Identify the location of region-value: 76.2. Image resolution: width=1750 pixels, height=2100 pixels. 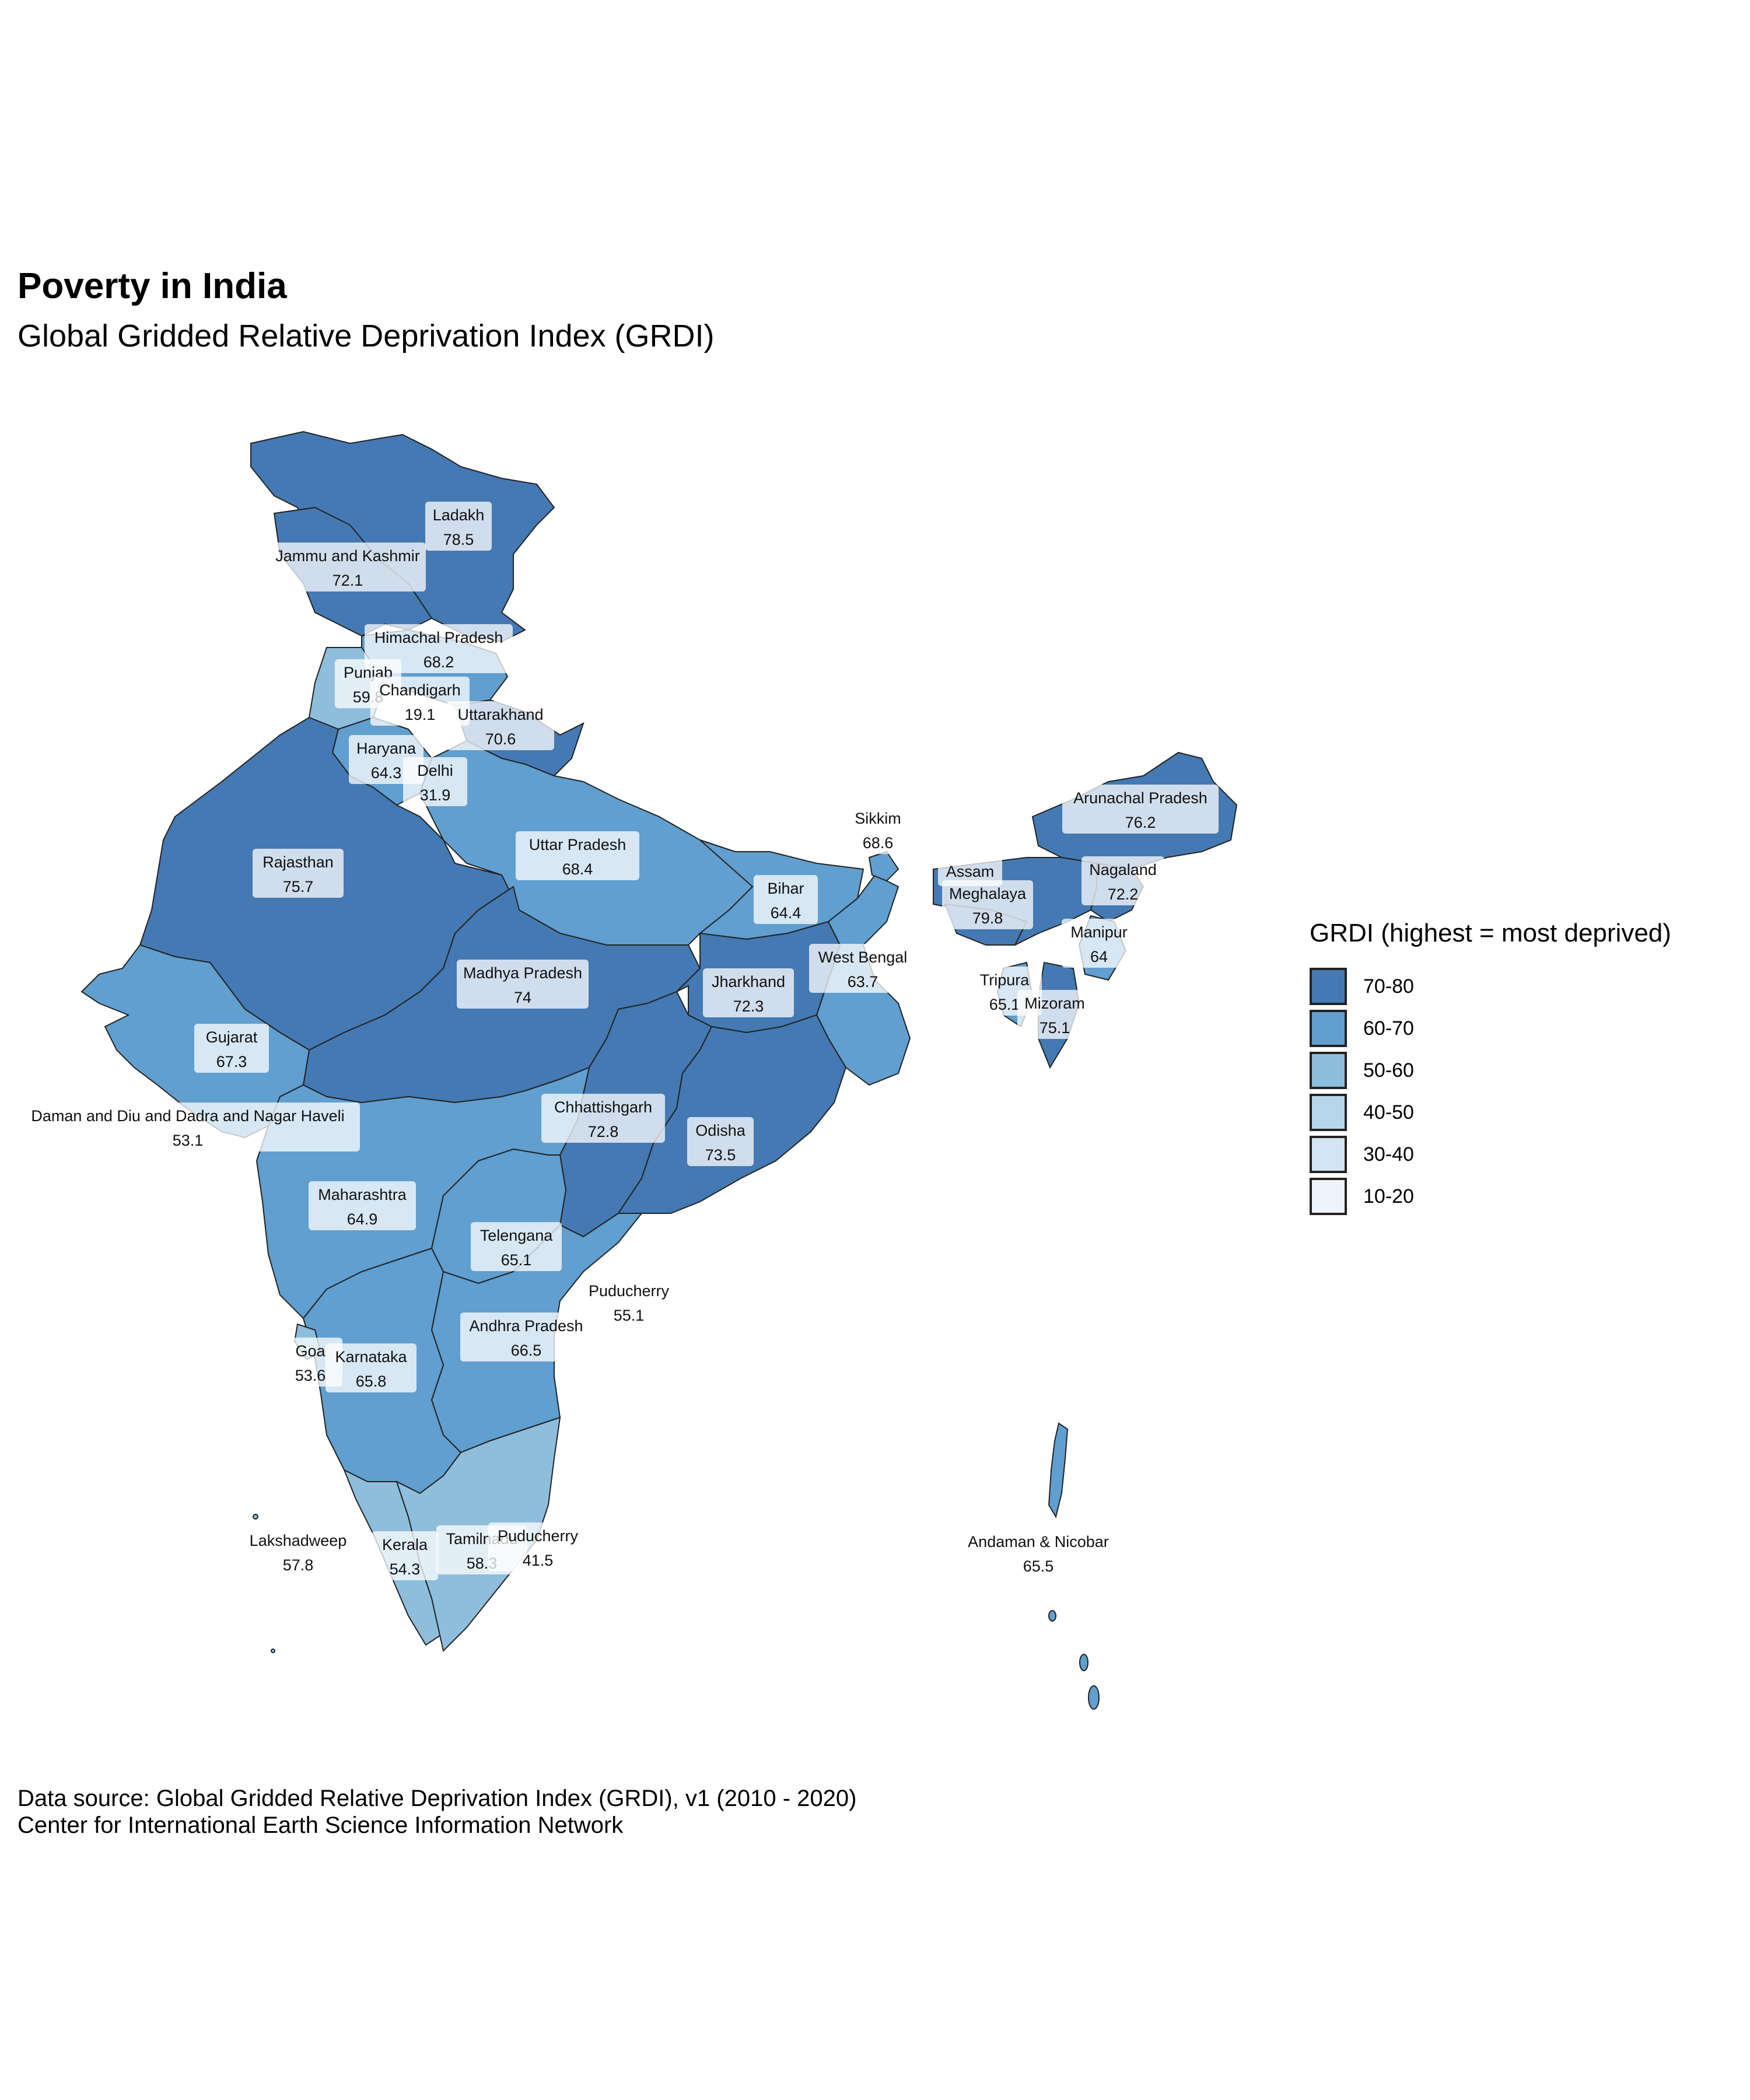
(1140, 822).